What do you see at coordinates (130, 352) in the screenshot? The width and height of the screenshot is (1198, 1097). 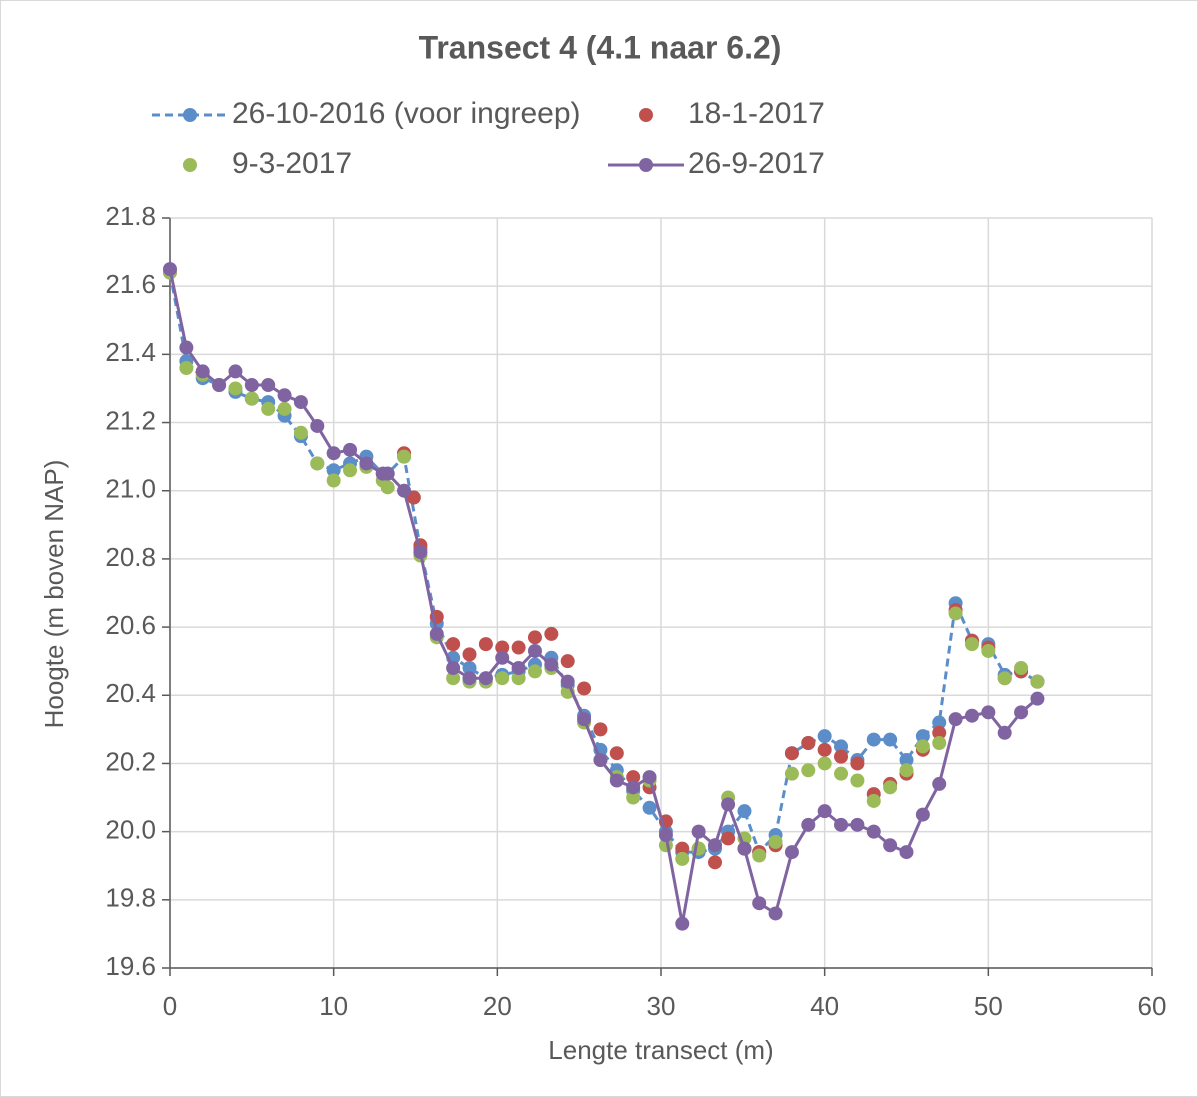 I see `y-tick-label: 21.4` at bounding box center [130, 352].